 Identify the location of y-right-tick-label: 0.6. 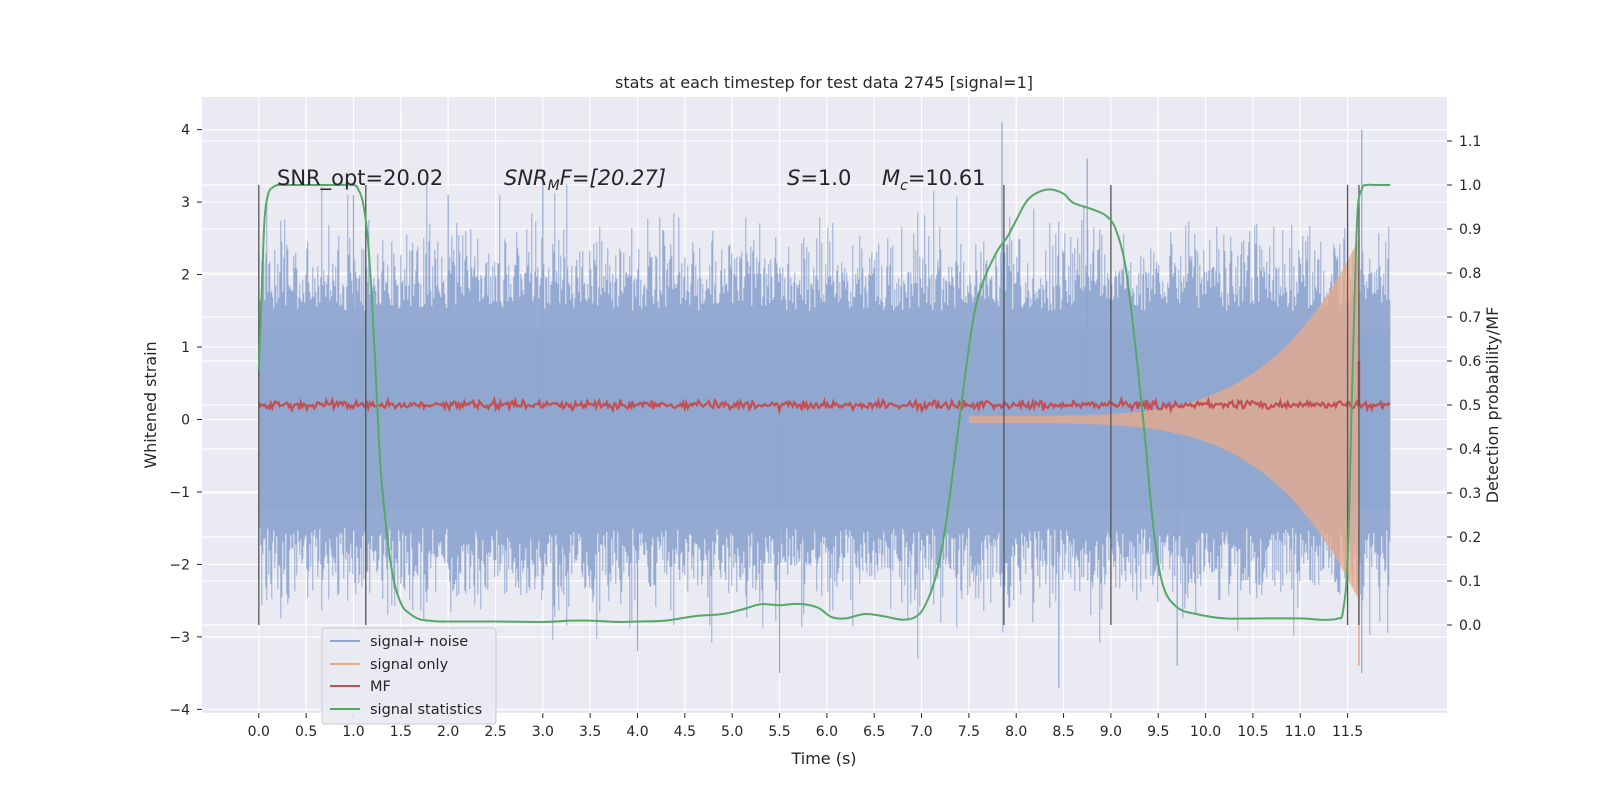
(1470, 362).